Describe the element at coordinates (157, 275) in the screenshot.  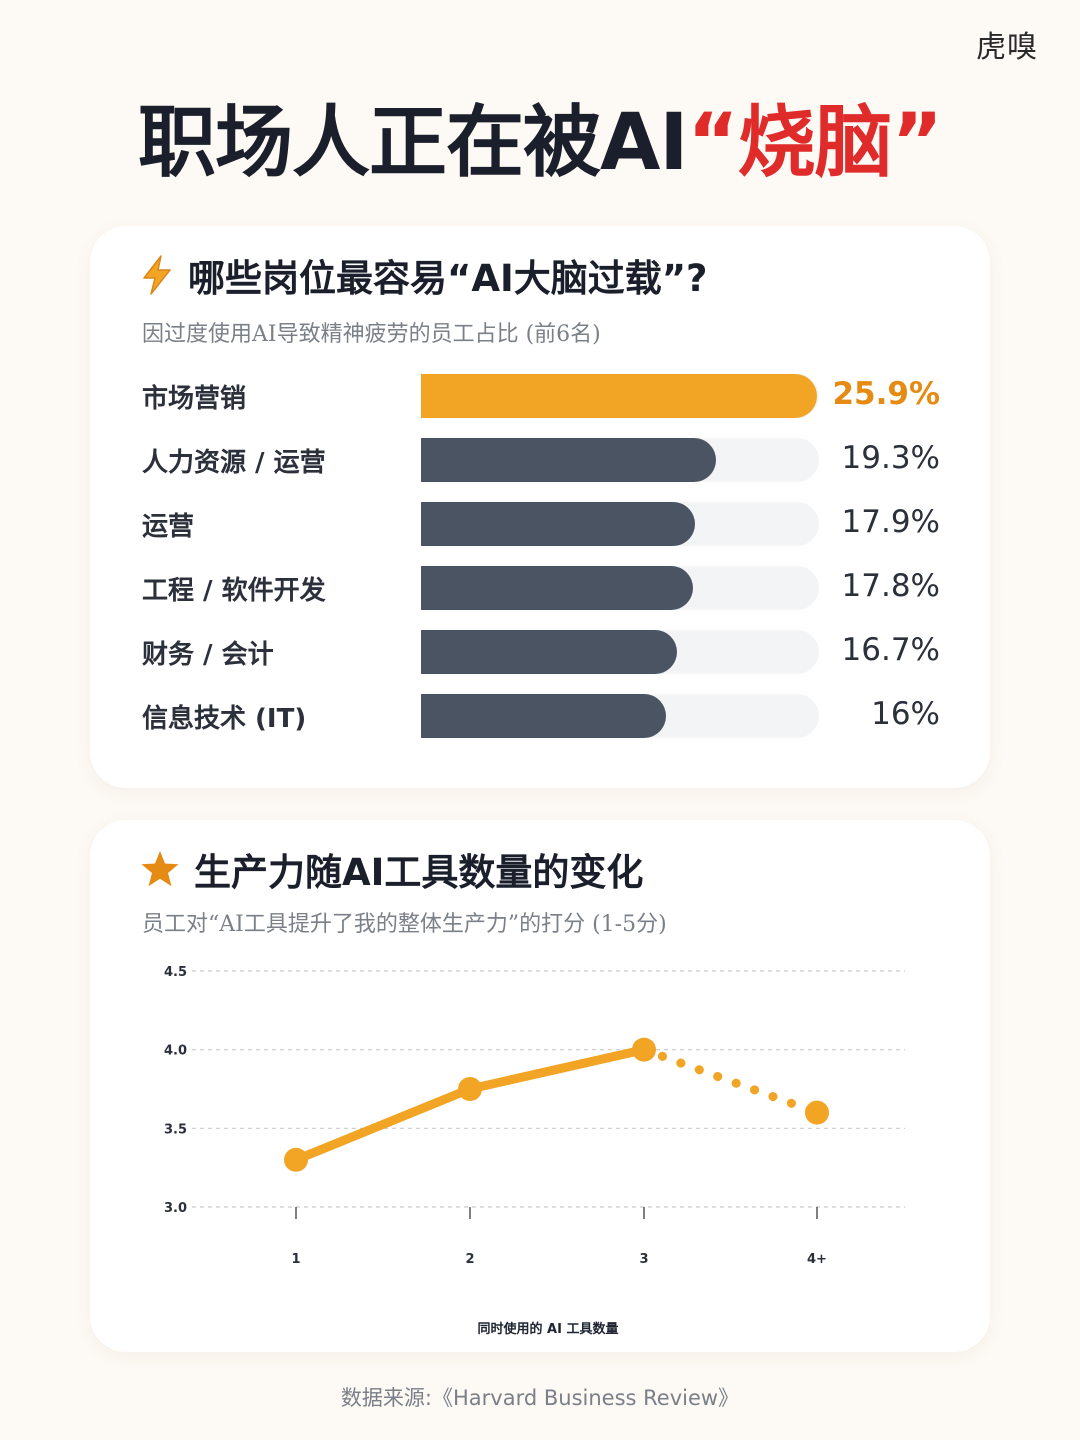
I see `lightning-icon` at that location.